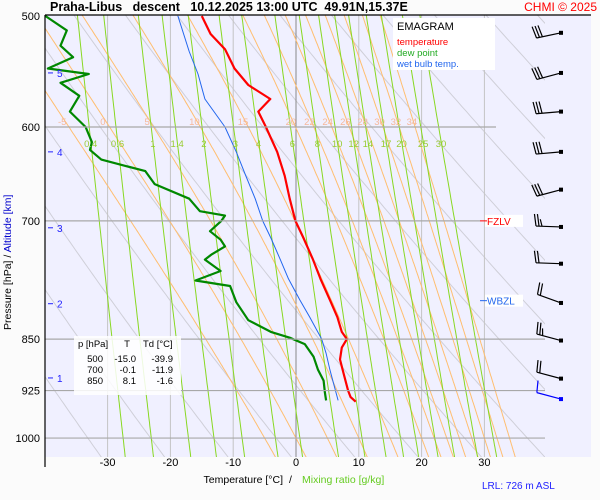  Describe the element at coordinates (95, 381) in the screenshot. I see `table-cell-p: 850` at that location.